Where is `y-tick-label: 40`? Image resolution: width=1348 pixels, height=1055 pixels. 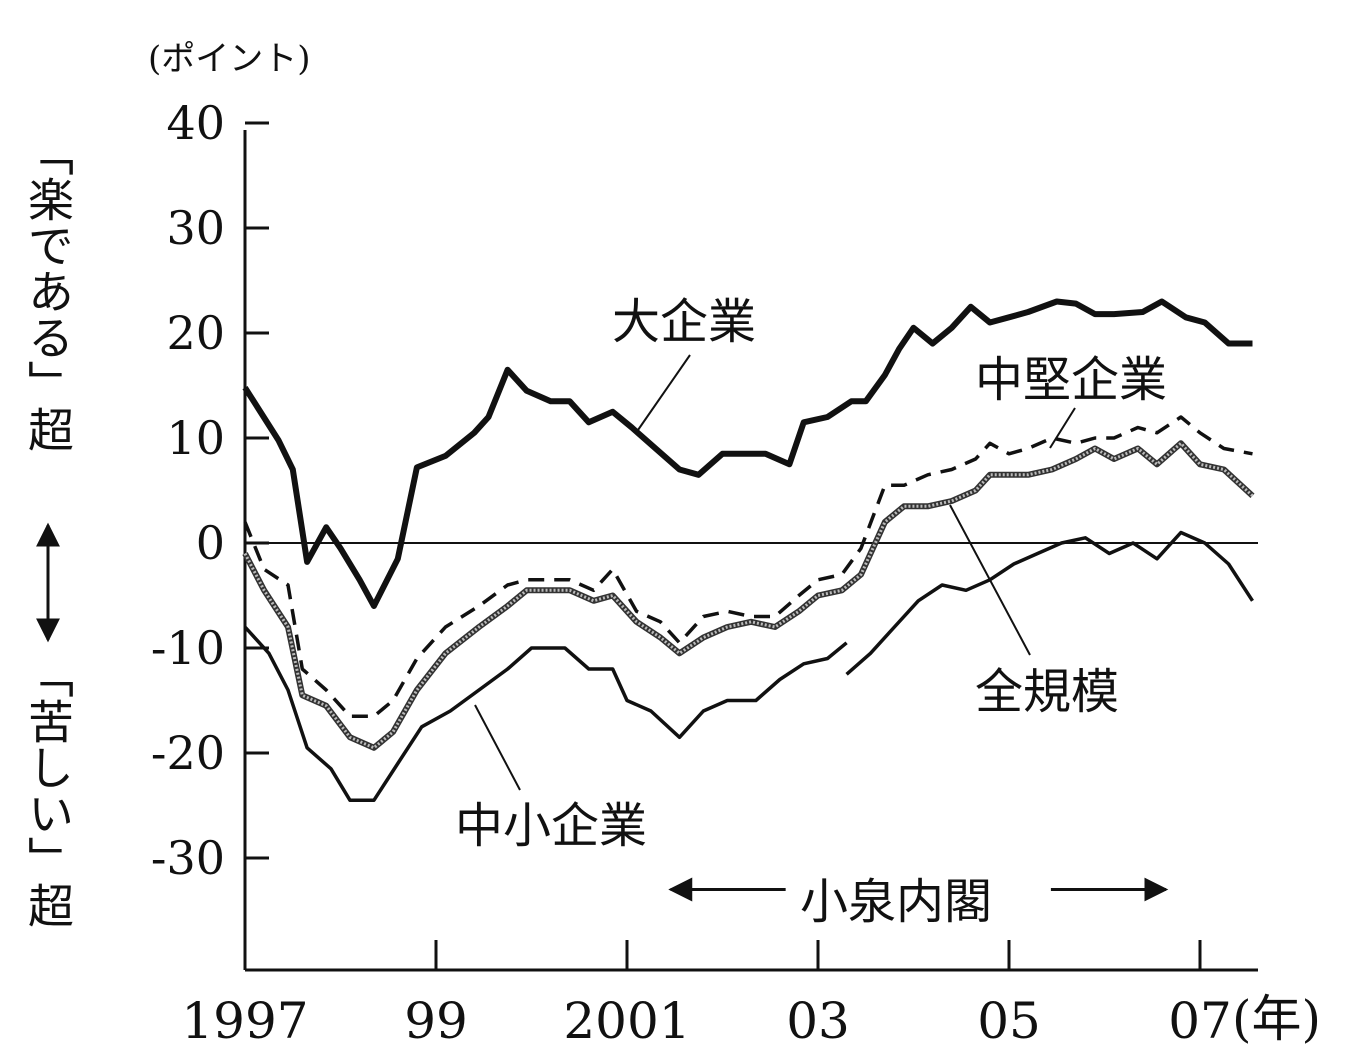
y-tick-label: 40 is located at coordinates (195, 123).